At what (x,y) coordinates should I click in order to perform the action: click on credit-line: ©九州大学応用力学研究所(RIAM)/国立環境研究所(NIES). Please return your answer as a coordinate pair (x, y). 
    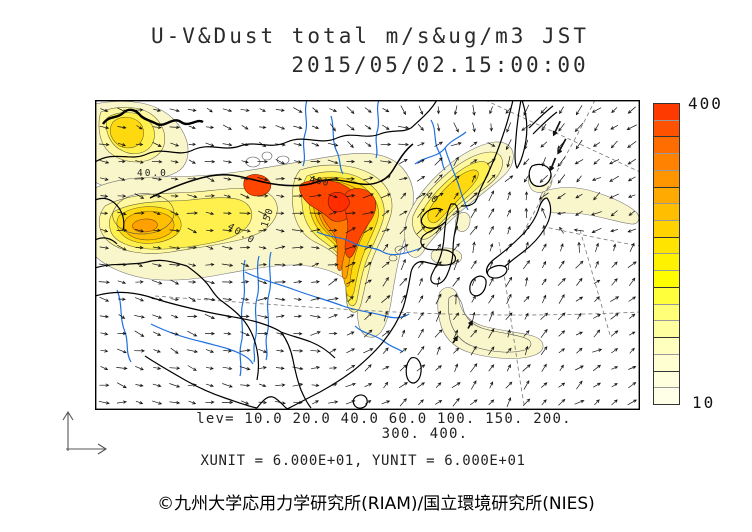
    Looking at the image, I should click on (376, 504).